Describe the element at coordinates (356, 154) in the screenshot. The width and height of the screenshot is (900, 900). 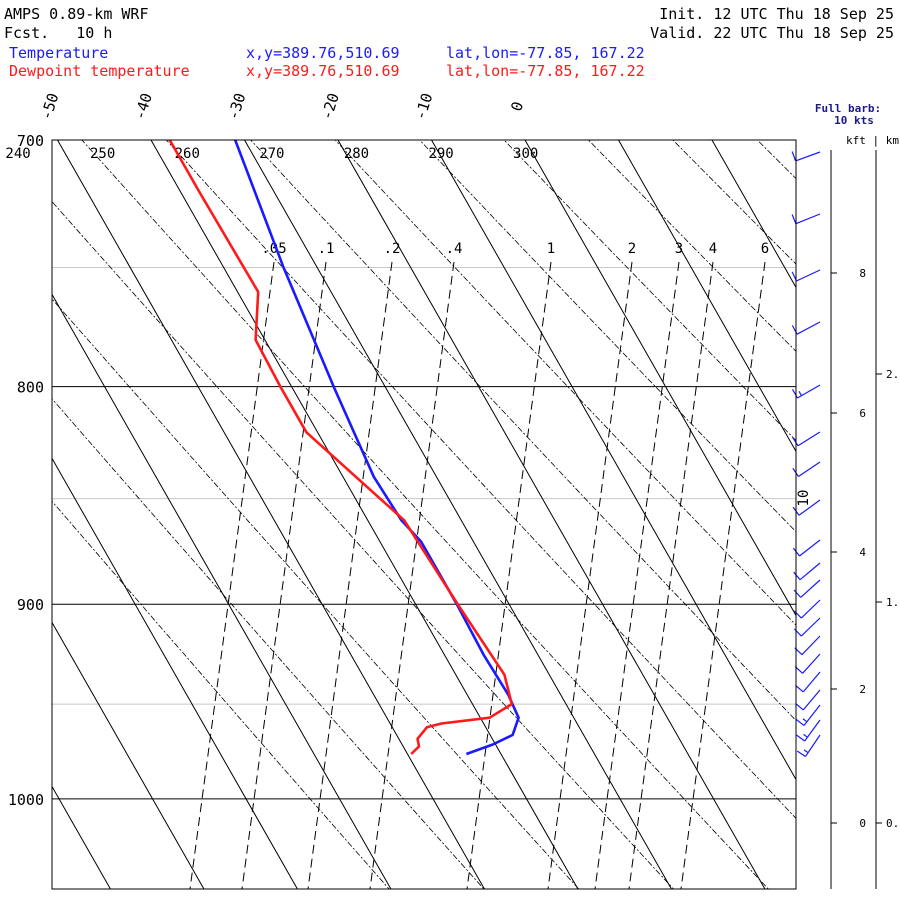
I see `dry-adiabat-label: 280` at that location.